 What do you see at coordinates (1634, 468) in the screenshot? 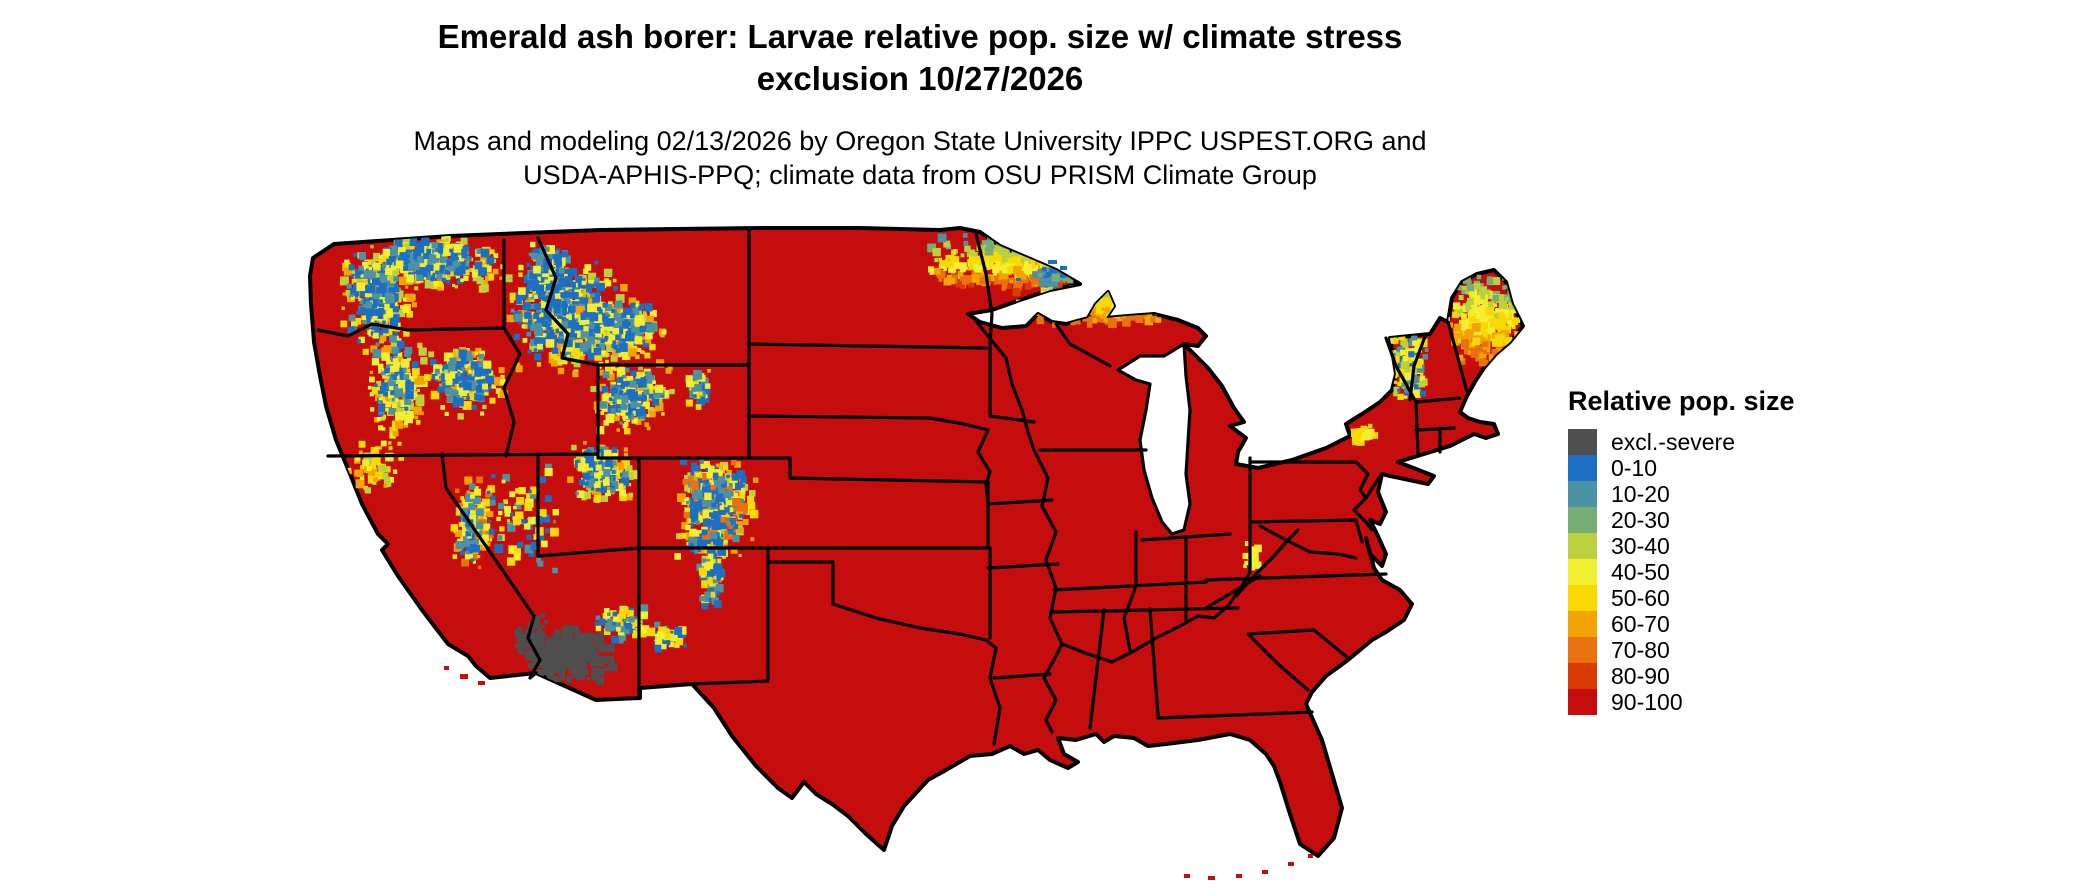
I see `legend-label-0-10: 0-10` at bounding box center [1634, 468].